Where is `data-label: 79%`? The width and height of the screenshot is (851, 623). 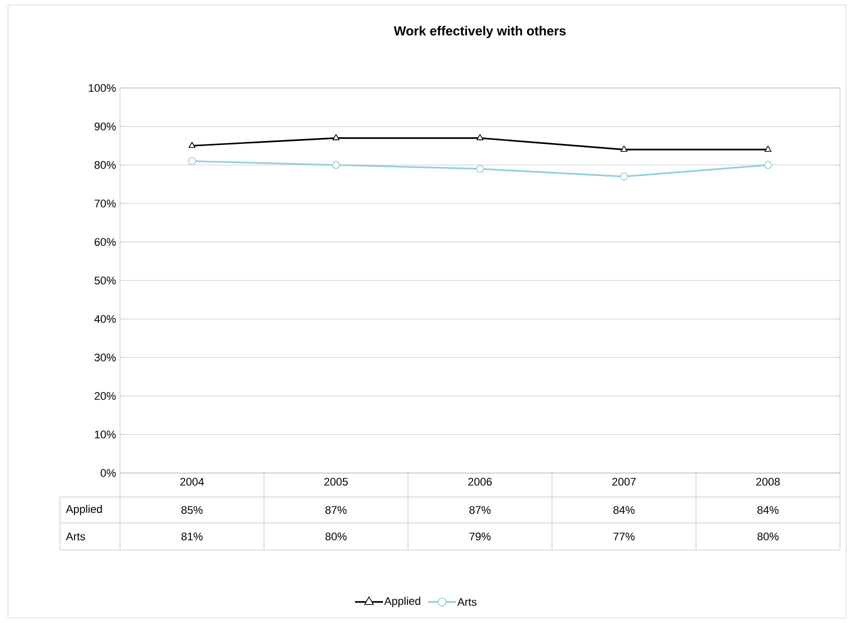 data-label: 79% is located at coordinates (480, 536).